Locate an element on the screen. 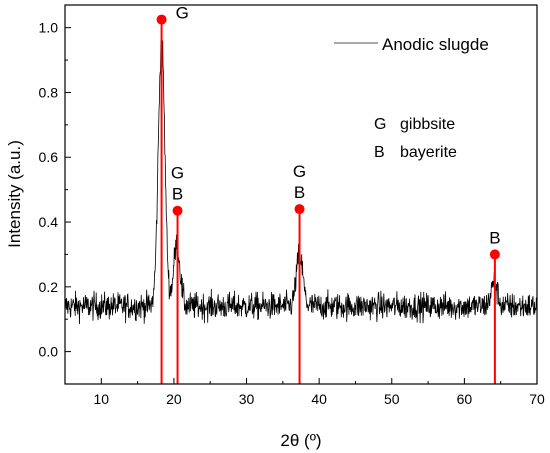 This screenshot has width=550, height=453. x-tick-label: 10 is located at coordinates (102, 399).